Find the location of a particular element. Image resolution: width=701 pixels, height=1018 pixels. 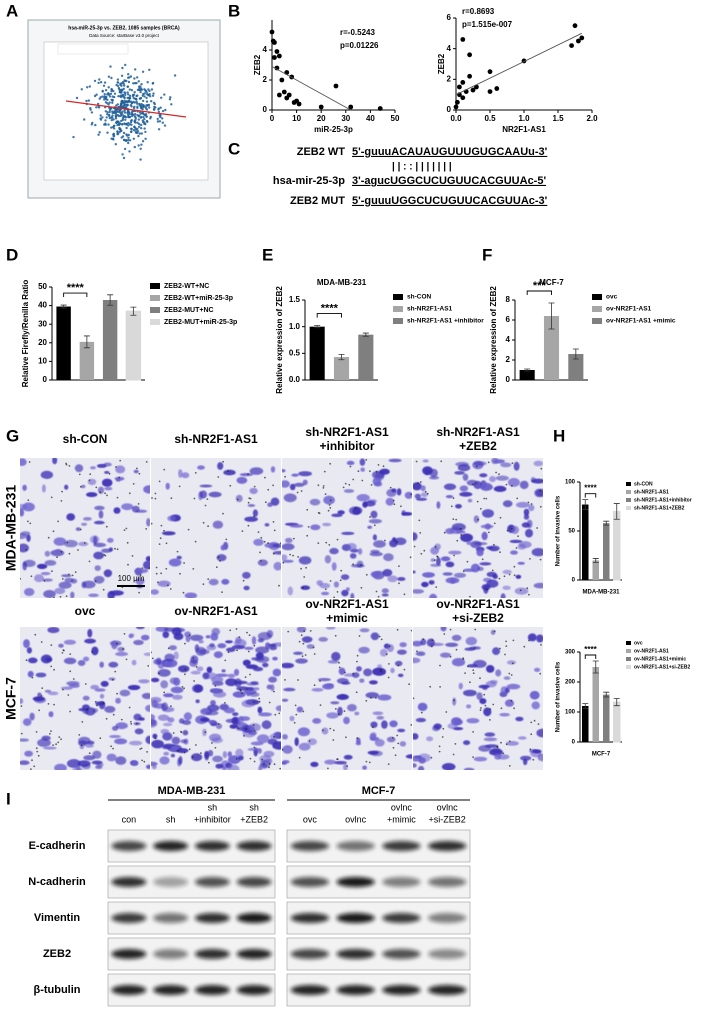

column-label: ovc is located at coordinates (85, 611).